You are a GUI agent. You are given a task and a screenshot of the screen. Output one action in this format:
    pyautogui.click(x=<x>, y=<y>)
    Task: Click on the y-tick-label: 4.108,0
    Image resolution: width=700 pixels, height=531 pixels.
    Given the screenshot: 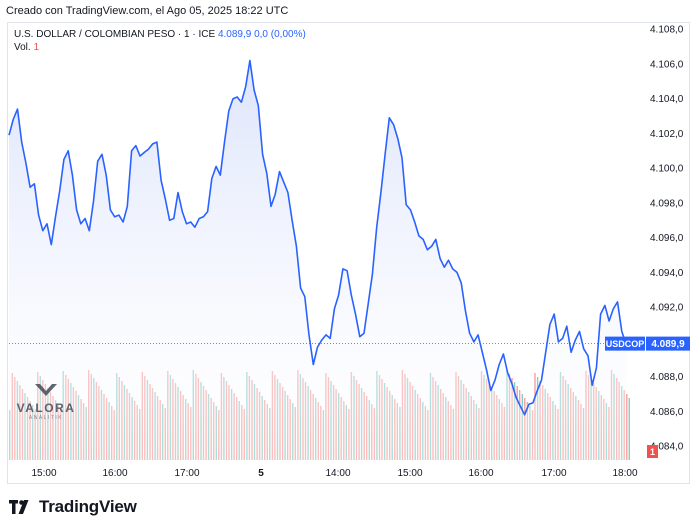 What is the action you would take?
    pyautogui.click(x=667, y=30)
    